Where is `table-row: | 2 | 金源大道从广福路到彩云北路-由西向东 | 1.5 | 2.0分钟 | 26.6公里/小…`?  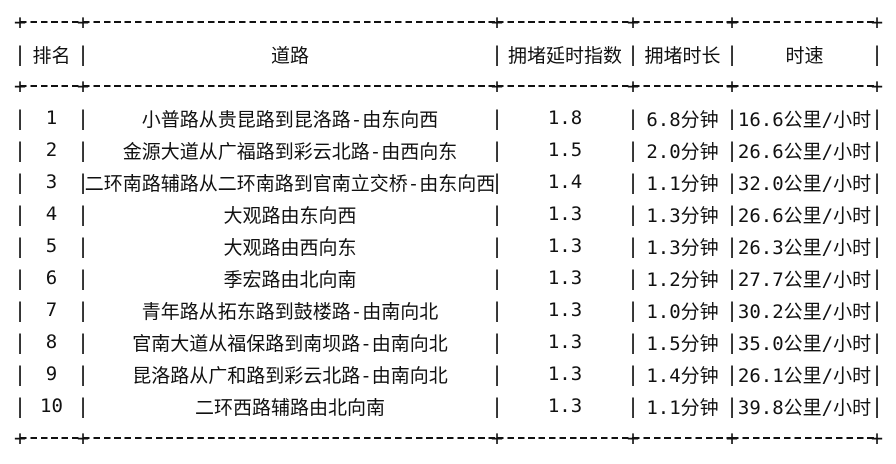
table-row: | 2 | 金源大道从广福路到彩云北路-由西向东 | 1.5 | 2.0分钟 | 26.6公里/小… is located at coordinates (448, 150).